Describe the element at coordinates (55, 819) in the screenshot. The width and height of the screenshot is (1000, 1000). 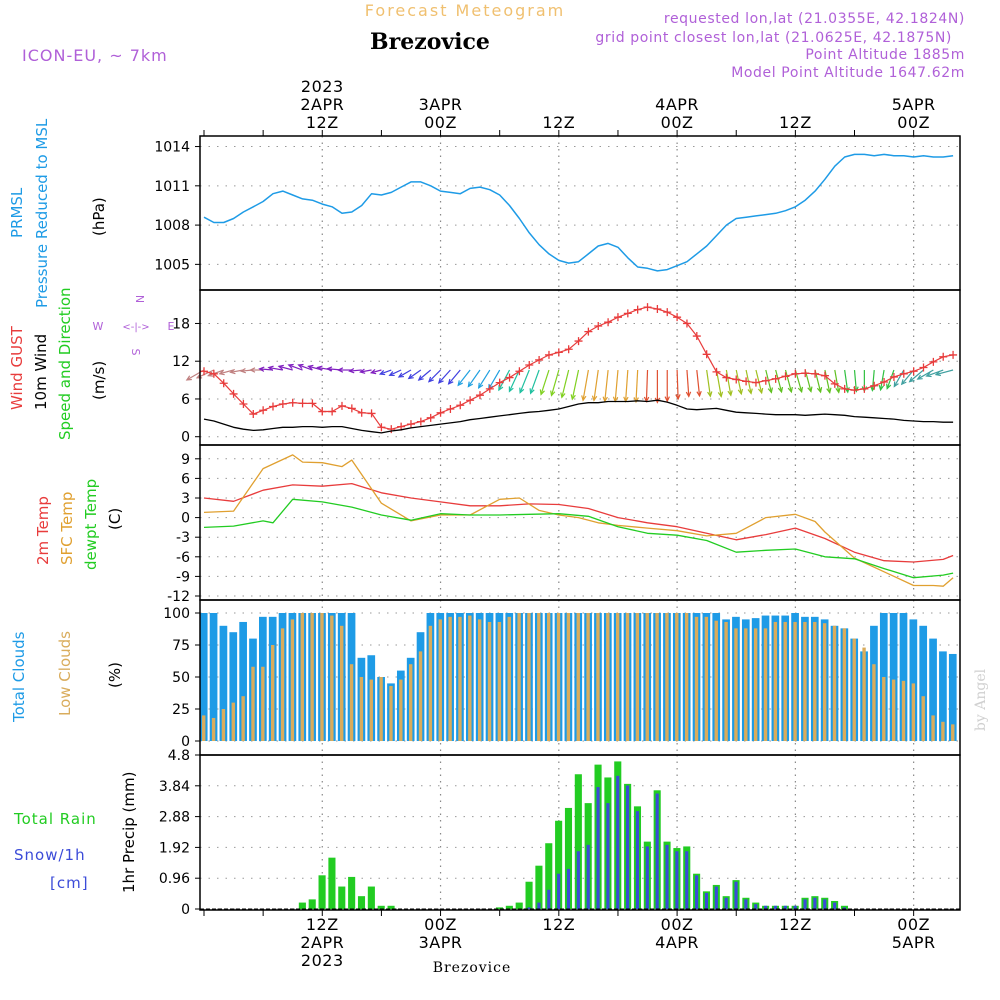
I see `label-total-rain: Total Rain` at that location.